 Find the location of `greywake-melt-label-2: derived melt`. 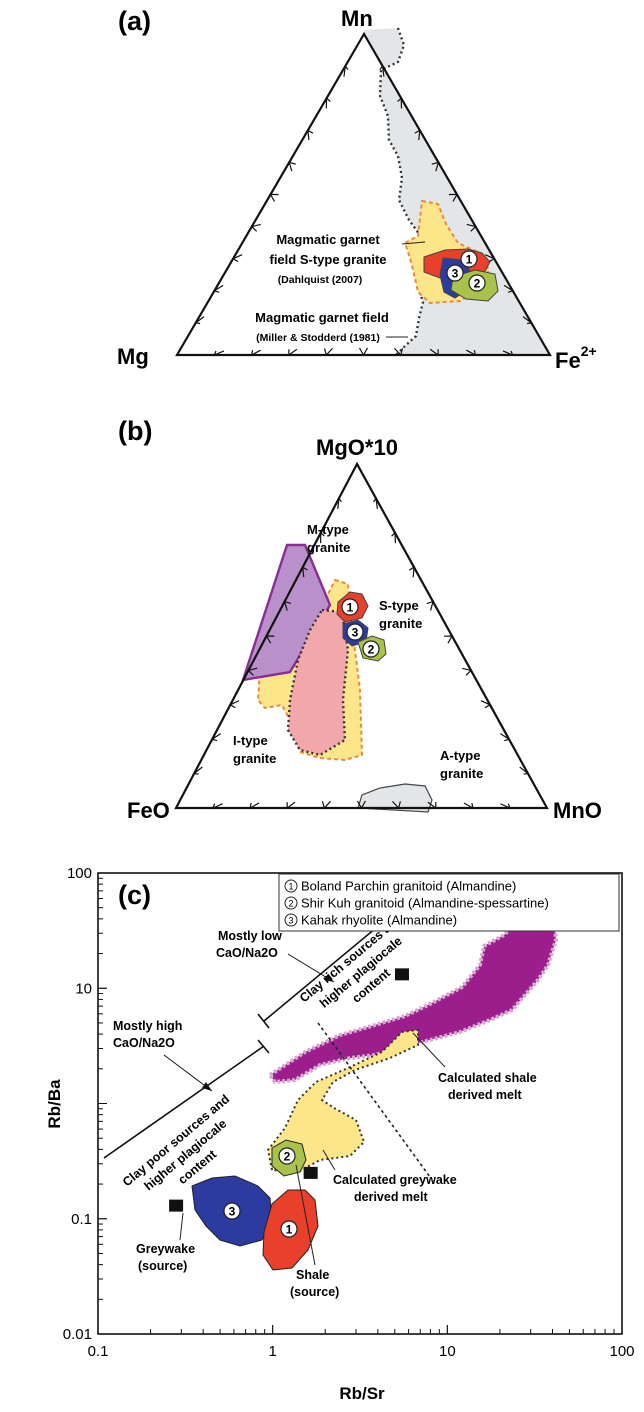

greywake-melt-label-2: derived melt is located at coordinates (391, 1197).